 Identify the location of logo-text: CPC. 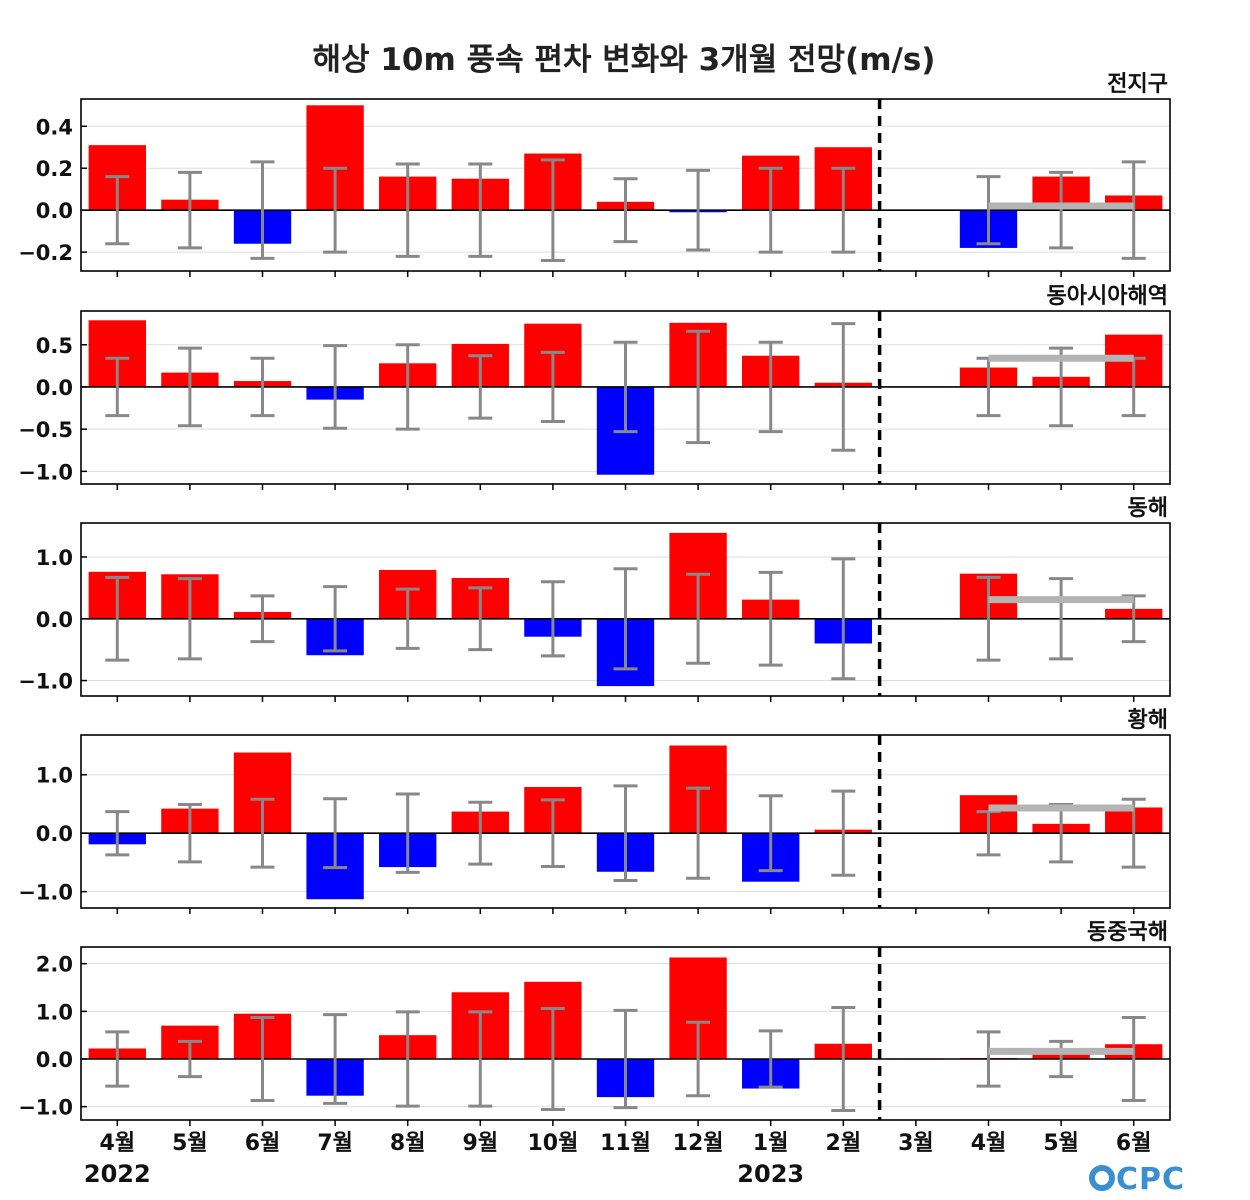
(1150, 1179).